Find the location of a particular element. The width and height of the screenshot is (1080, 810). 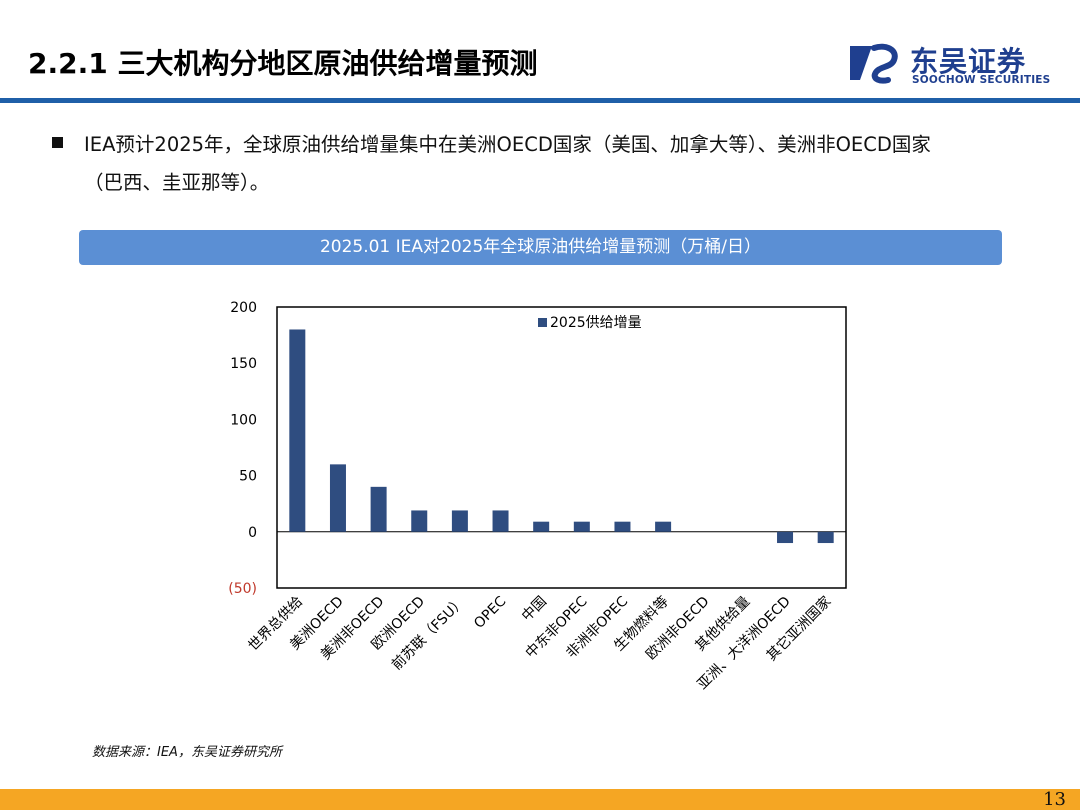

company-logo: 东吴证券 SOOCHOW SECURITIES is located at coordinates (953, 64).